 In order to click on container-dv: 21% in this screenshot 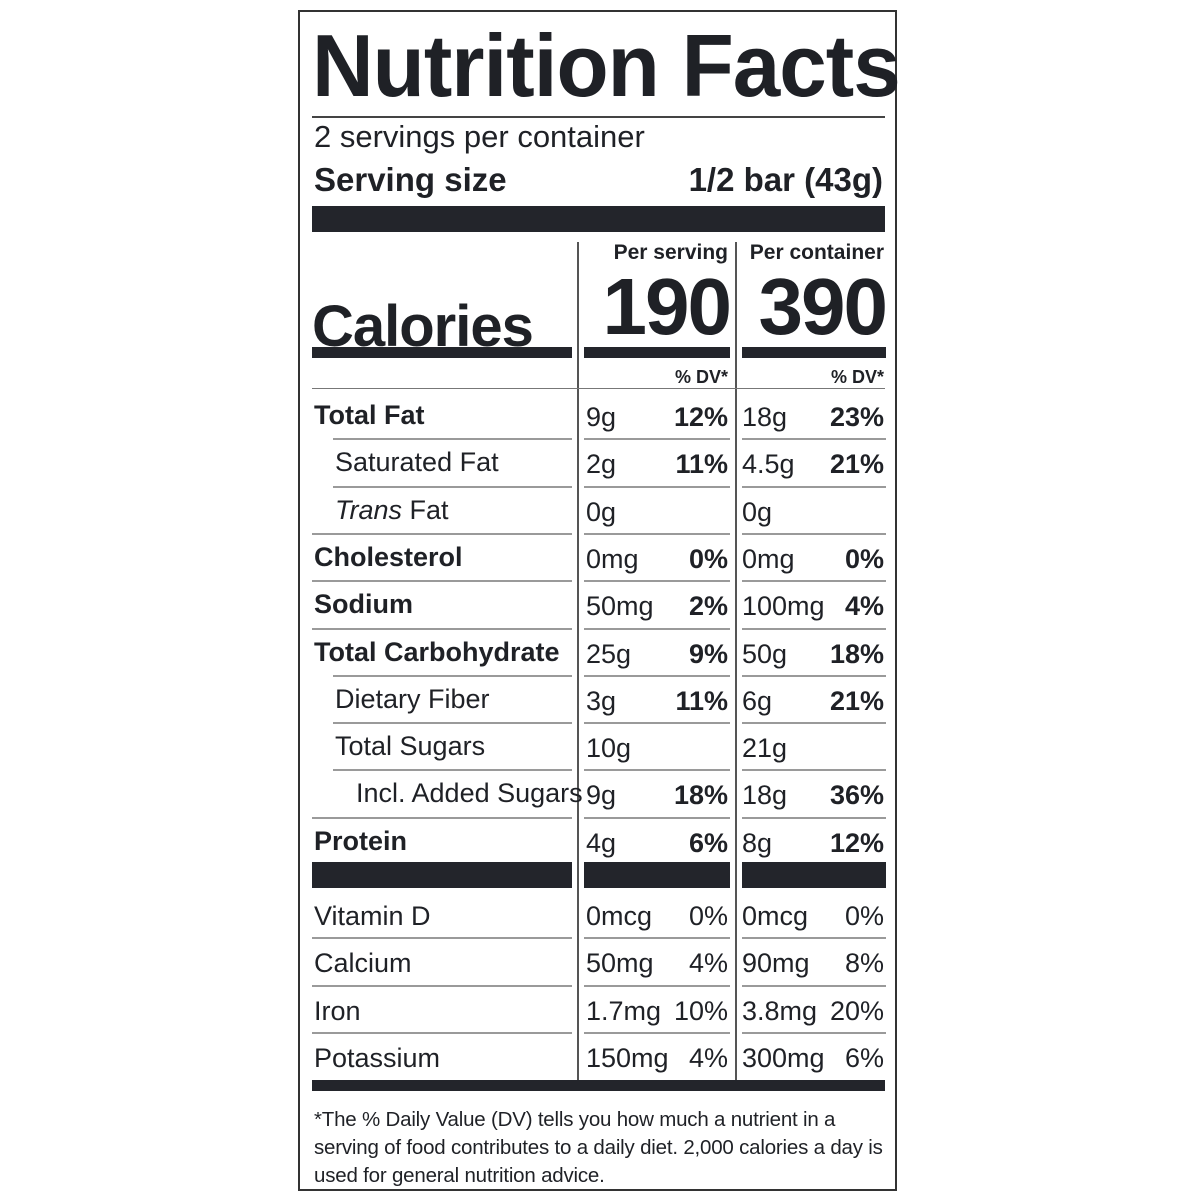, I will do `click(856, 700)`.